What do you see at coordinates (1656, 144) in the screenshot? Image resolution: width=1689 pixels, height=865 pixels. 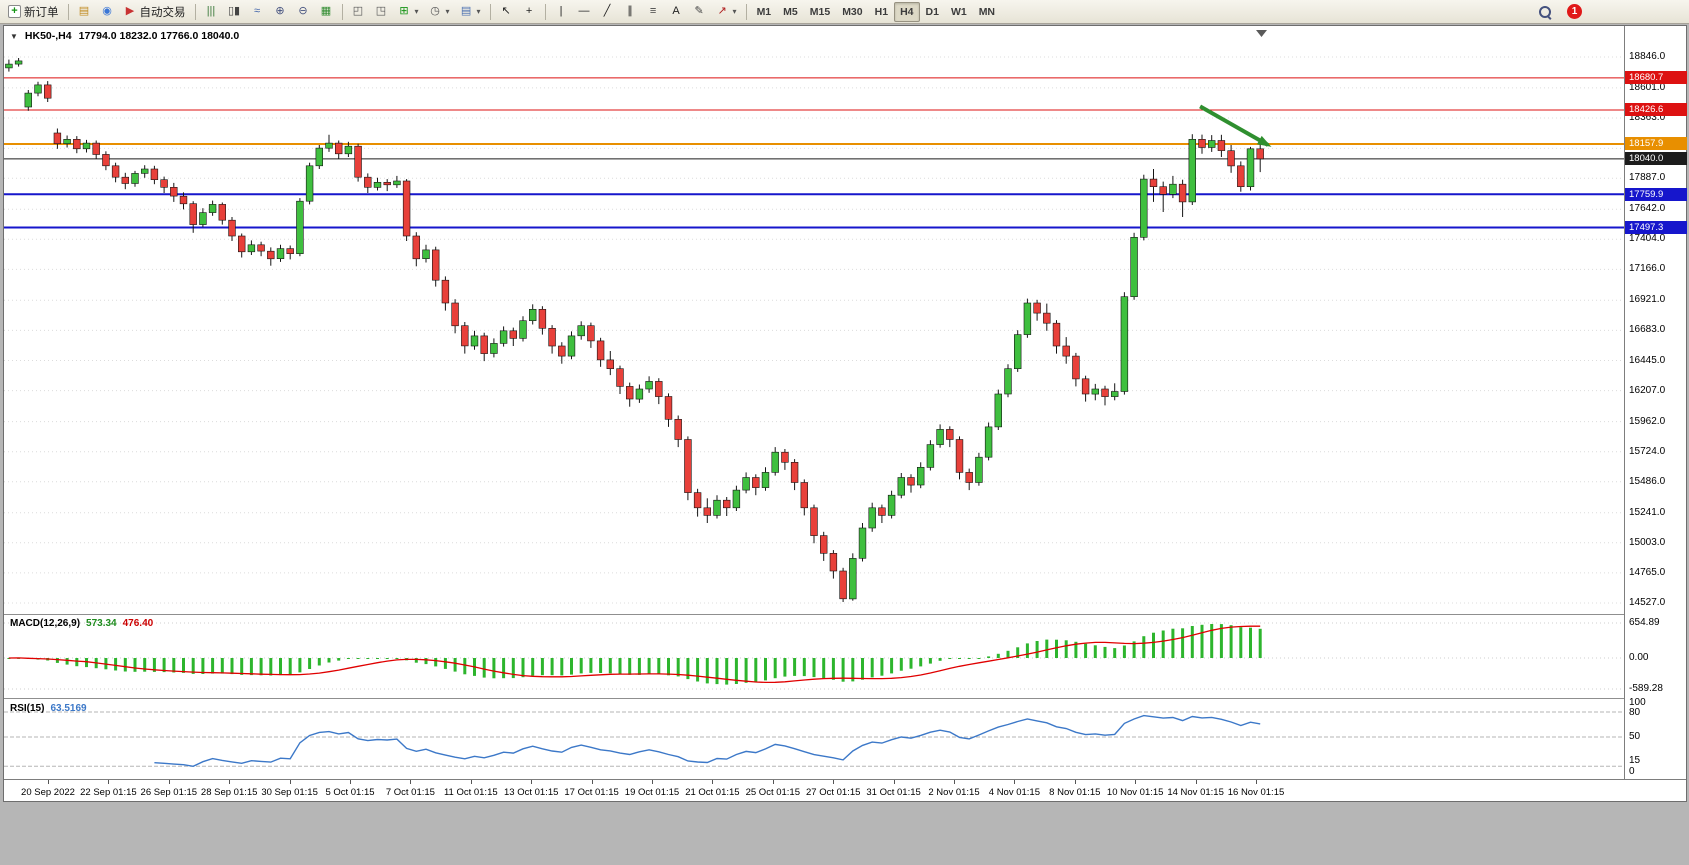 I see `level-price-label: 18157.9` at bounding box center [1656, 144].